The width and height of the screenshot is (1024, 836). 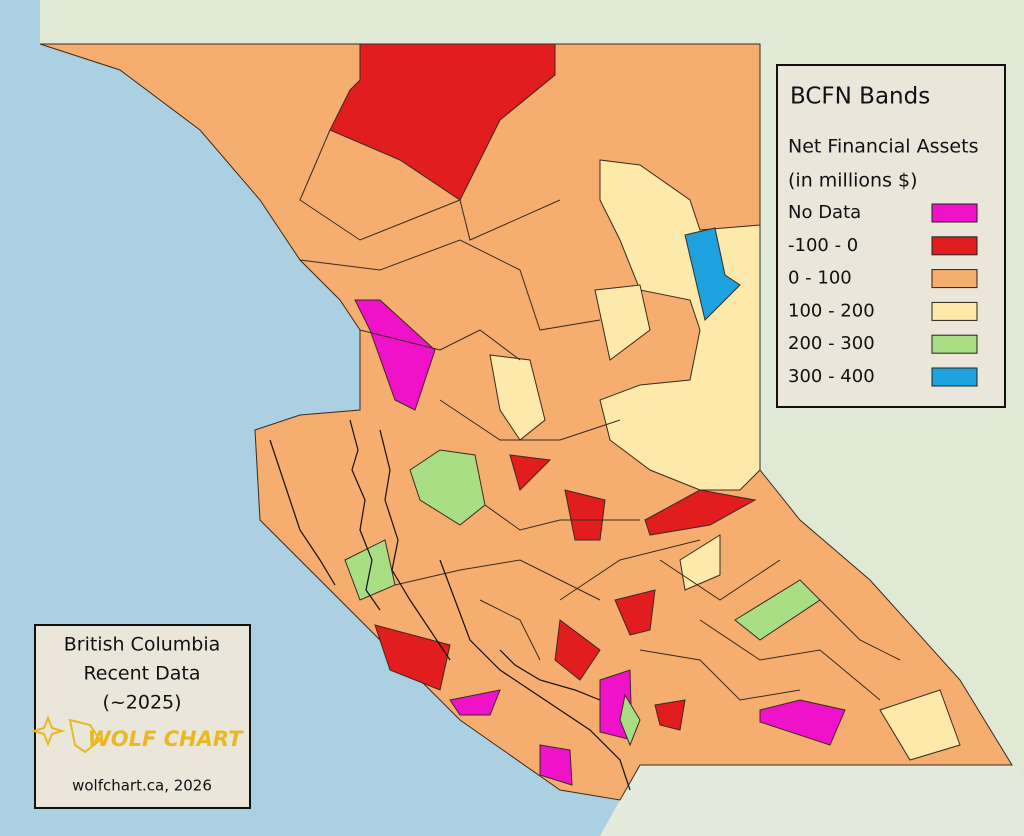 What do you see at coordinates (66, 734) in the screenshot?
I see `logo-icon` at bounding box center [66, 734].